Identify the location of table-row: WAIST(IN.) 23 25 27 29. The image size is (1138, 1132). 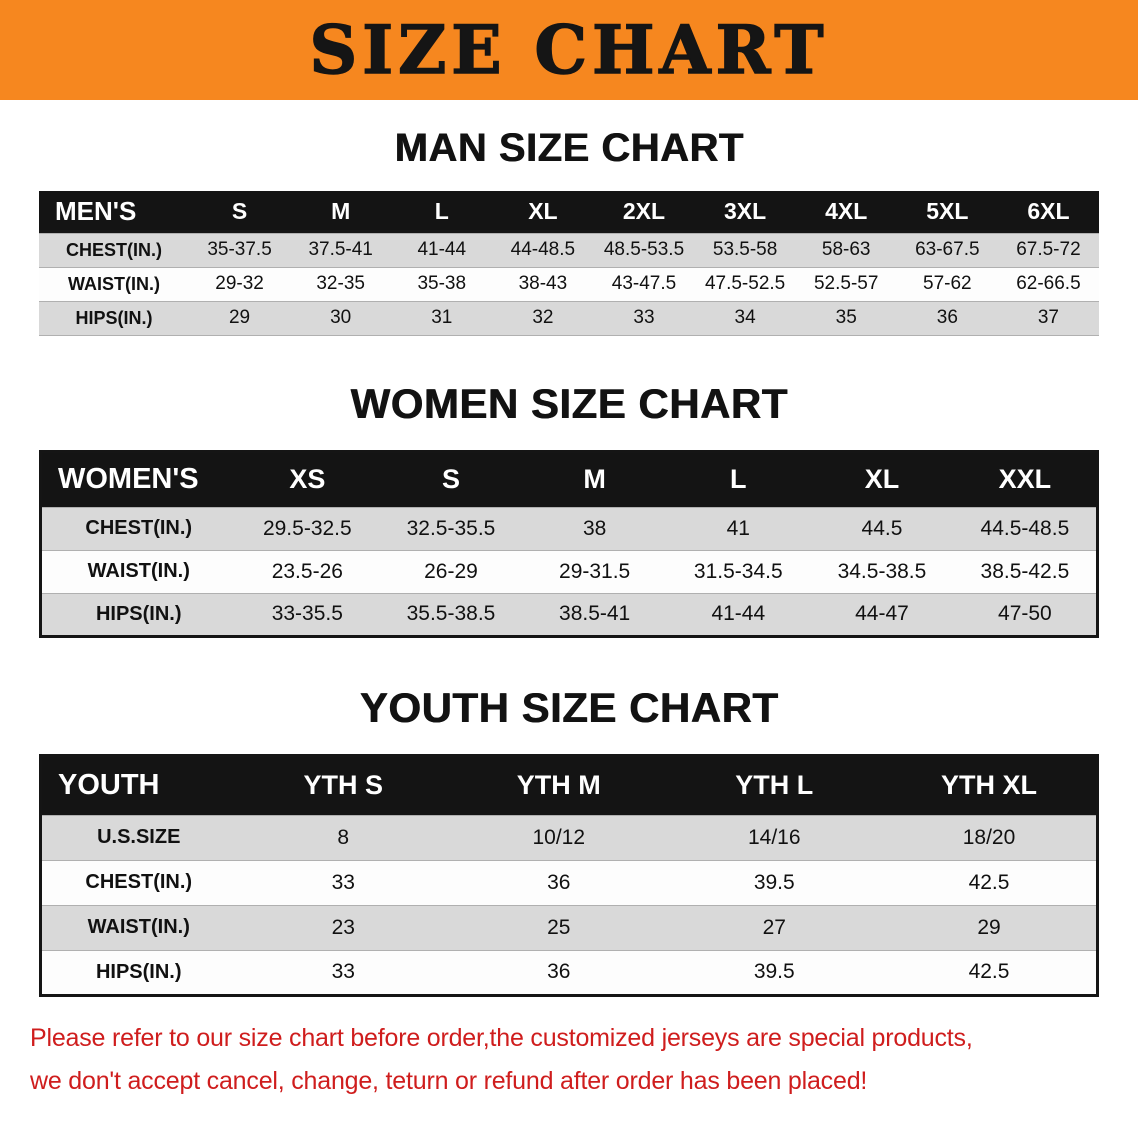
(569, 927).